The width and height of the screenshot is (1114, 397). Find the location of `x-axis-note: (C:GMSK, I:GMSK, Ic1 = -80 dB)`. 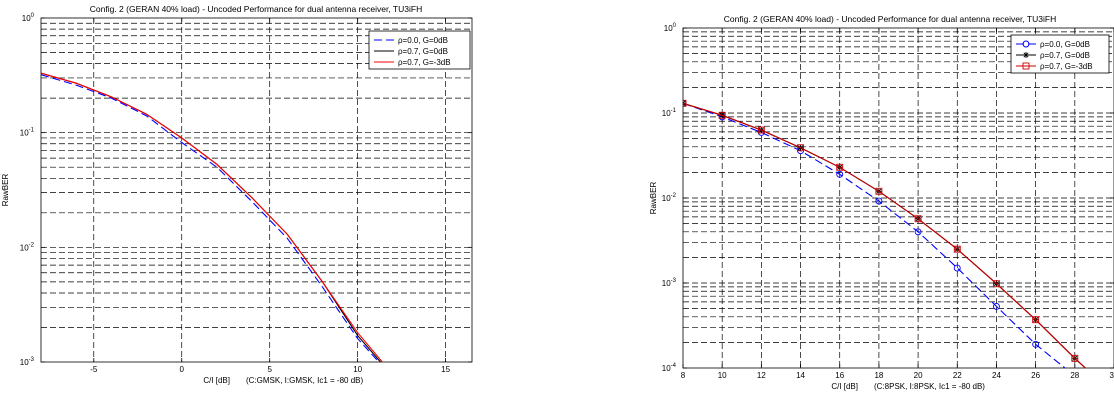

x-axis-note: (C:GMSK, I:GMSK, Ic1 = -80 dB) is located at coordinates (304, 380).